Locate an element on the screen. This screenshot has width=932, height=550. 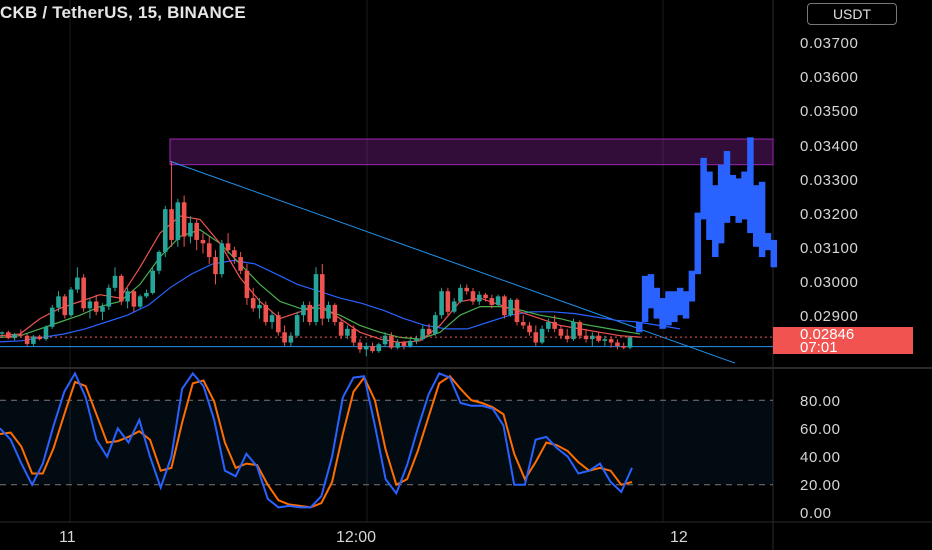
time-tick: 12:00 is located at coordinates (356, 537).